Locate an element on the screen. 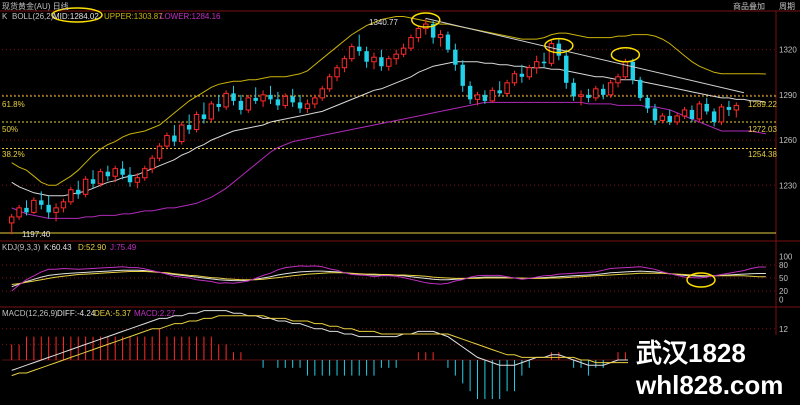 This screenshot has height=405, width=800. fib-50-label: 50% is located at coordinates (10, 129).